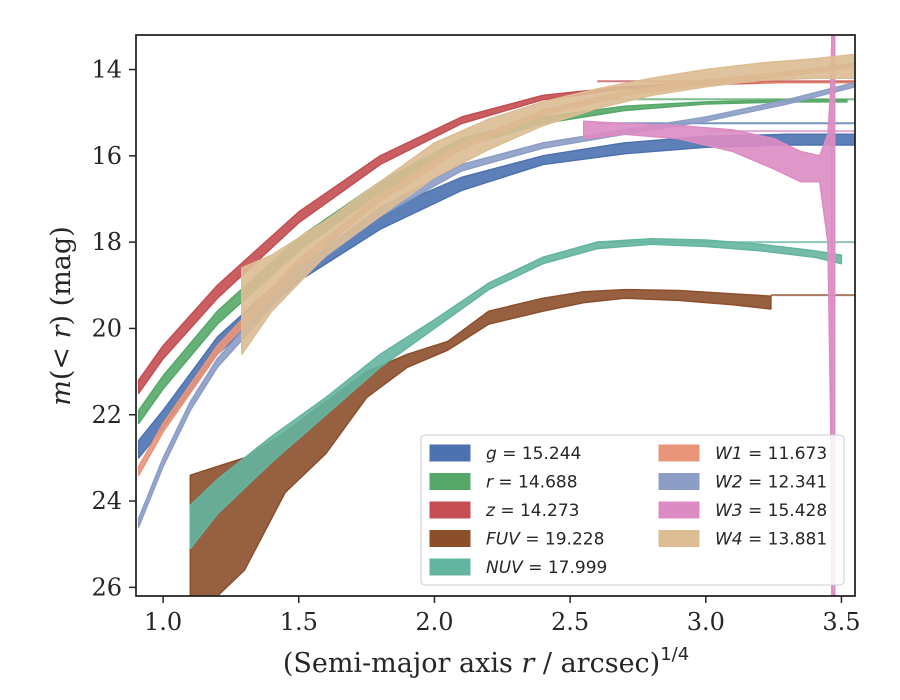 This screenshot has height=700, width=900. What do you see at coordinates (674, 654) in the screenshot?
I see `x-axis-title-exponent: 1/4` at bounding box center [674, 654].